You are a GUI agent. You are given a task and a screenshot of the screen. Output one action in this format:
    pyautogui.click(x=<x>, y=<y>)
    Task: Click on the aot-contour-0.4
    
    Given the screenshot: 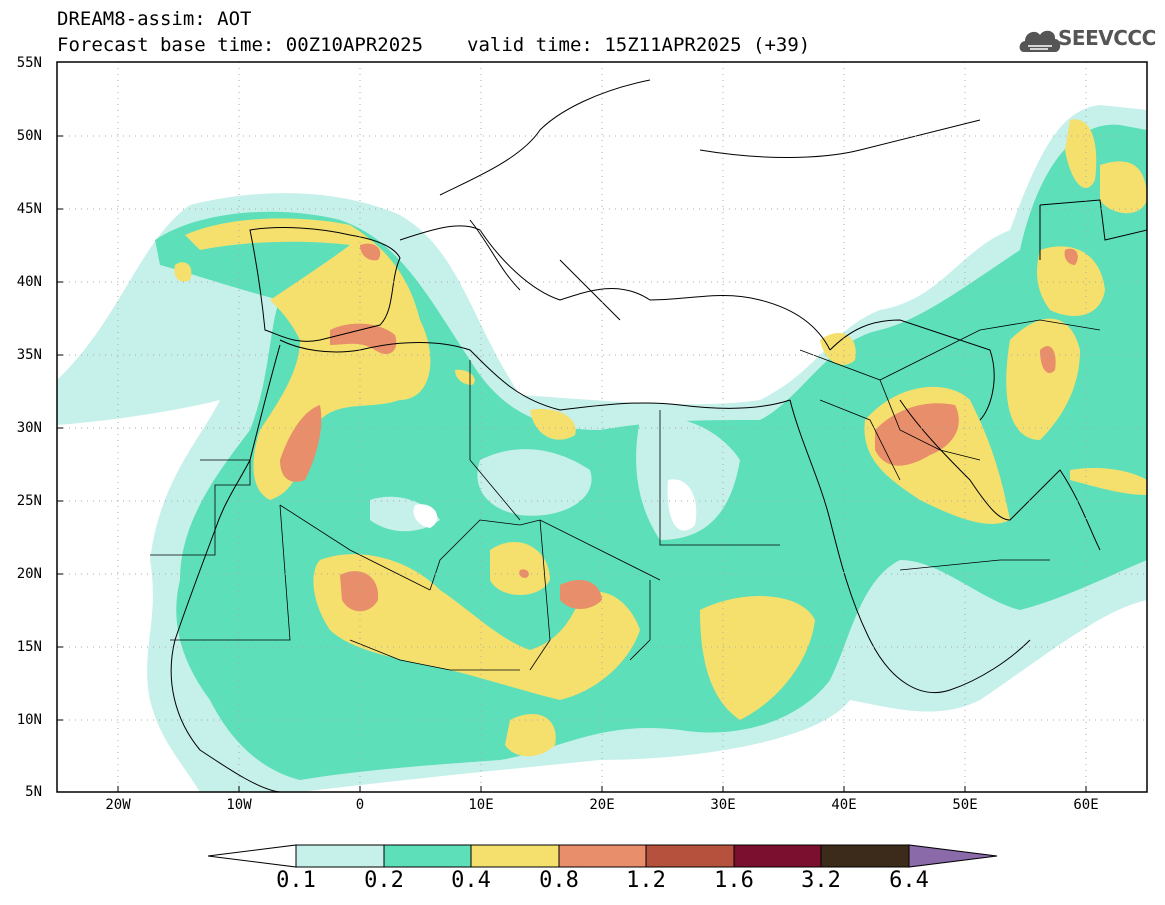 What is the action you would take?
    pyautogui.click(x=308, y=359)
    